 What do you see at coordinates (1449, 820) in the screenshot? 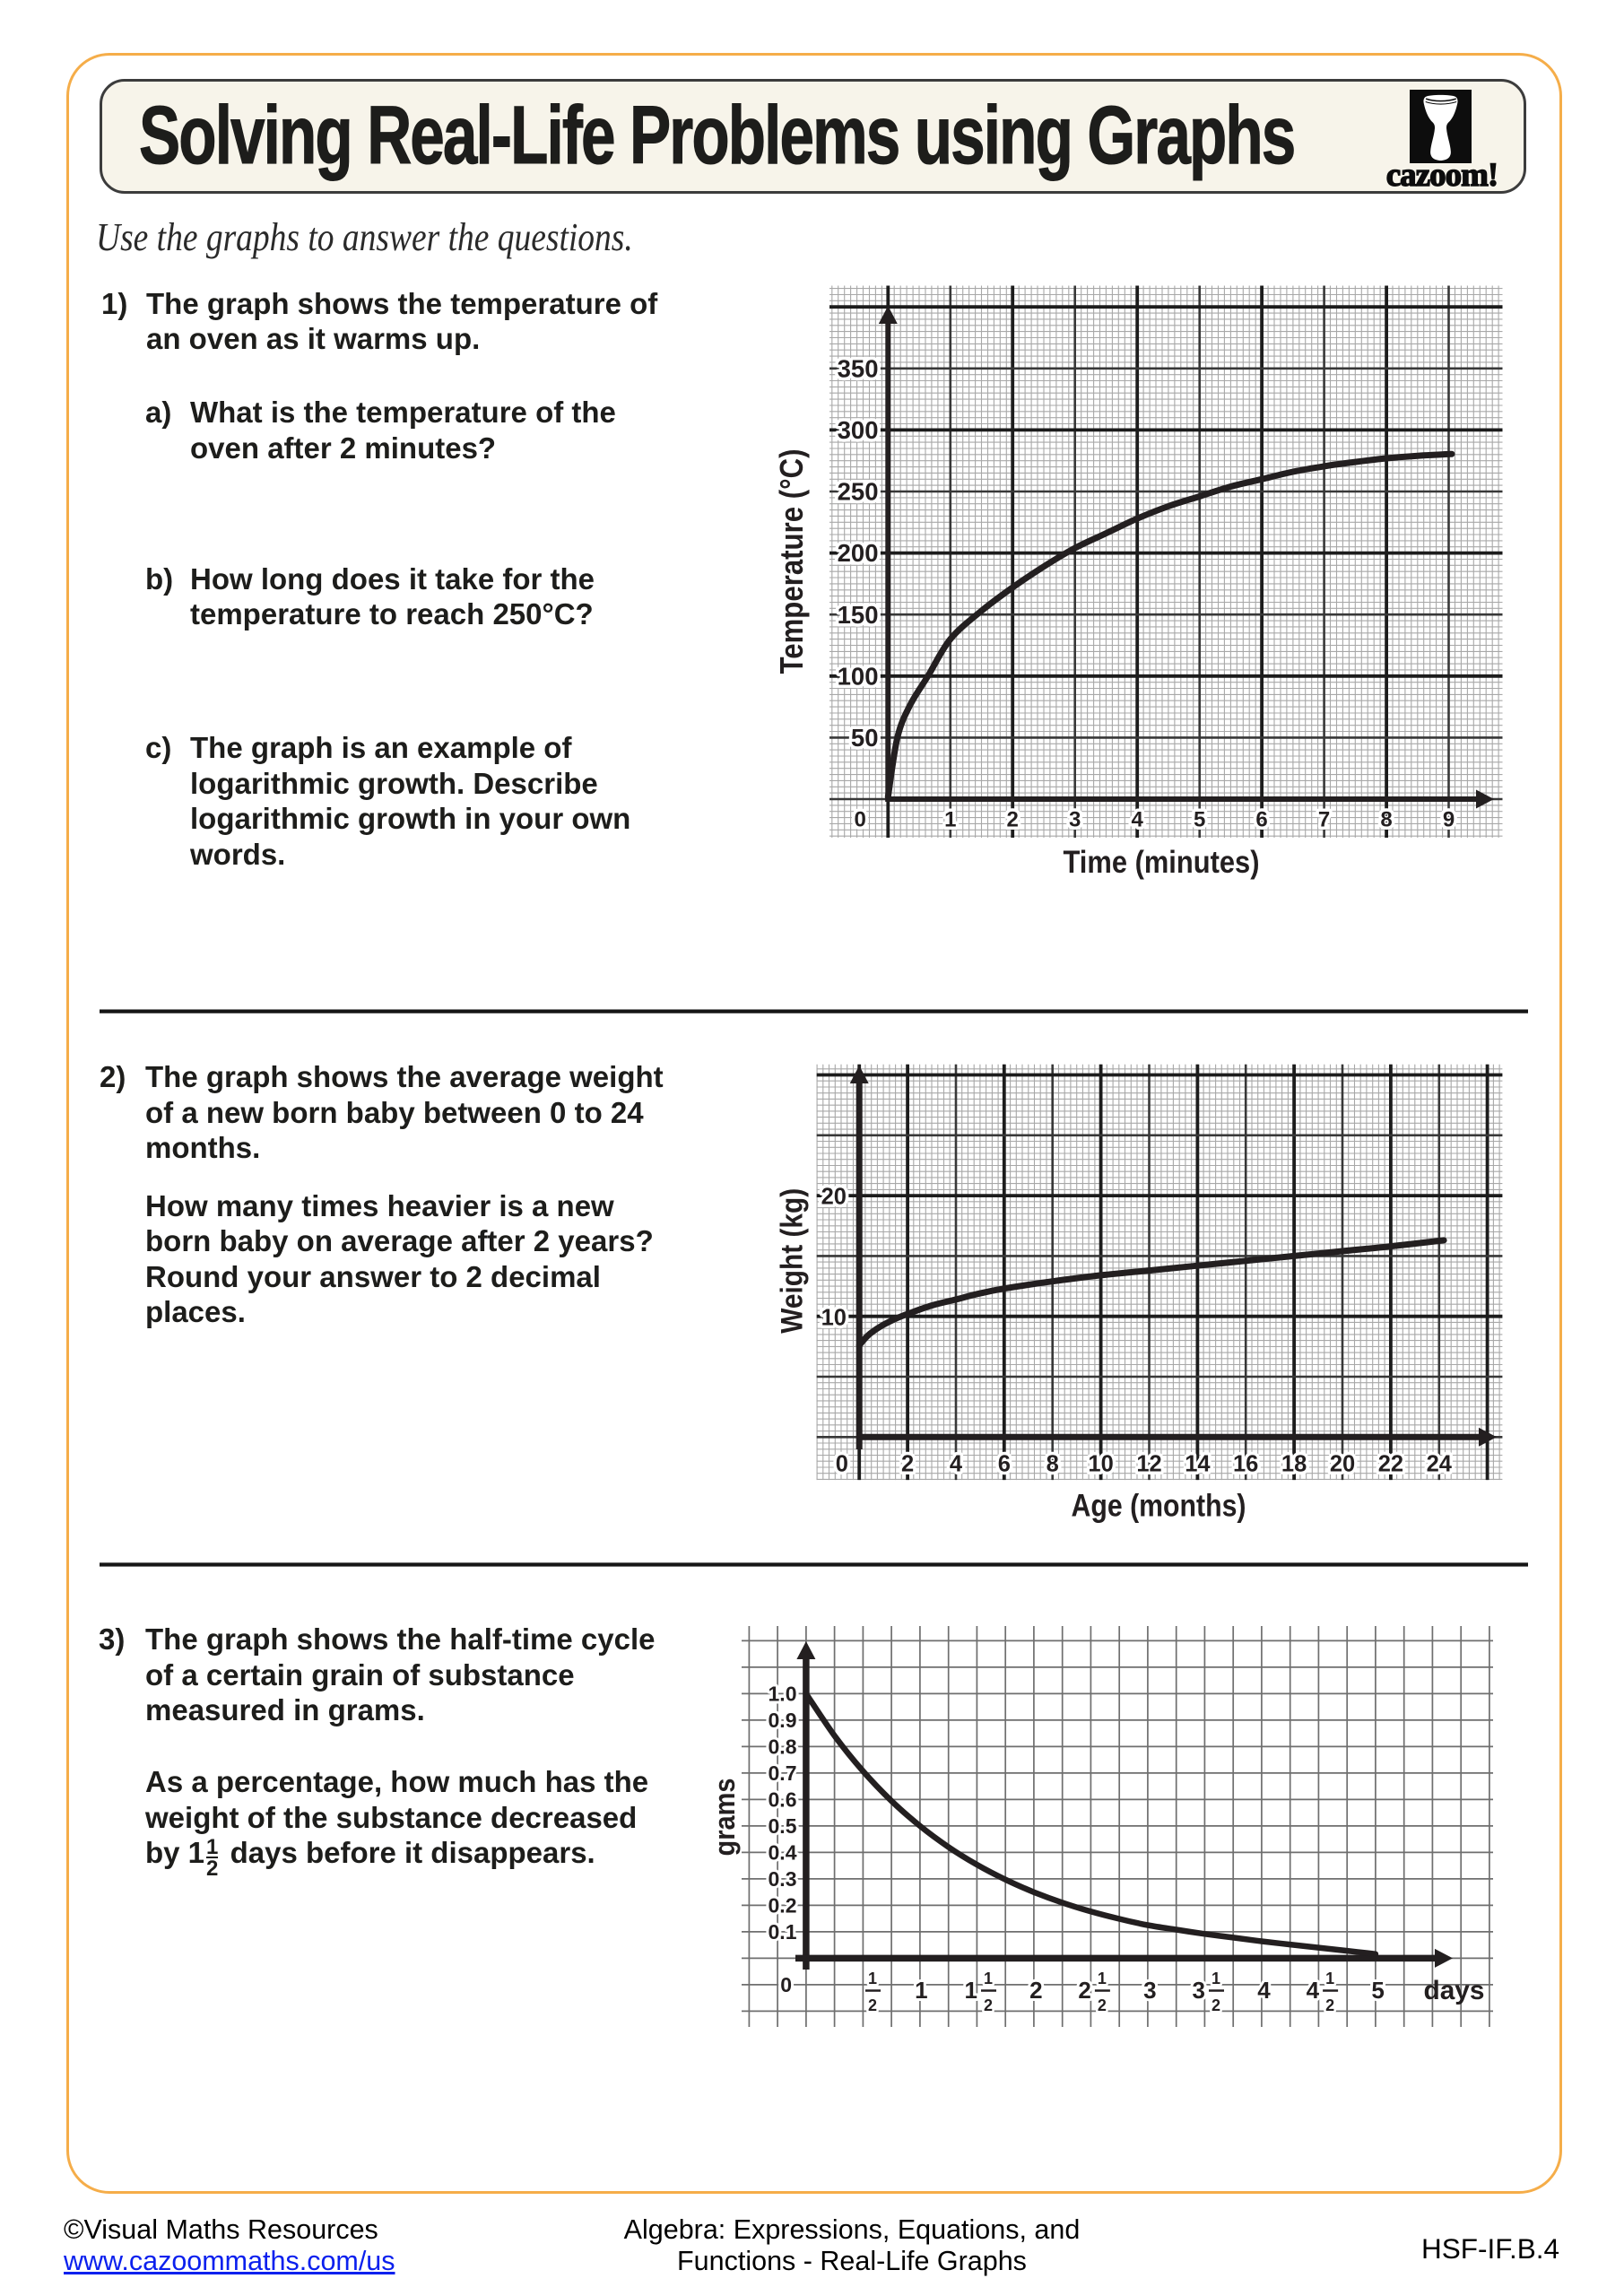
I see `svg-text: 9` at bounding box center [1449, 820].